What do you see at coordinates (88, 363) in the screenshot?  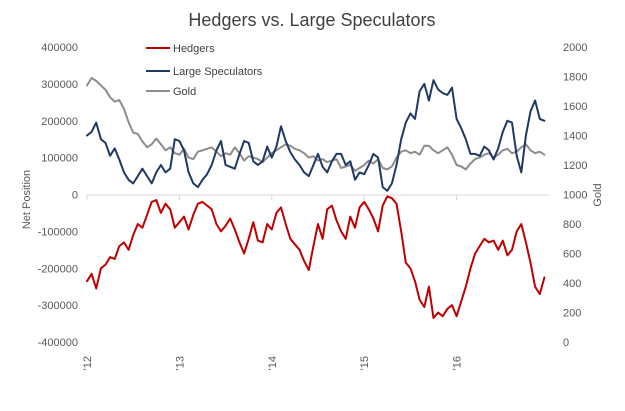 I see `x-tick-label: '12` at bounding box center [88, 363].